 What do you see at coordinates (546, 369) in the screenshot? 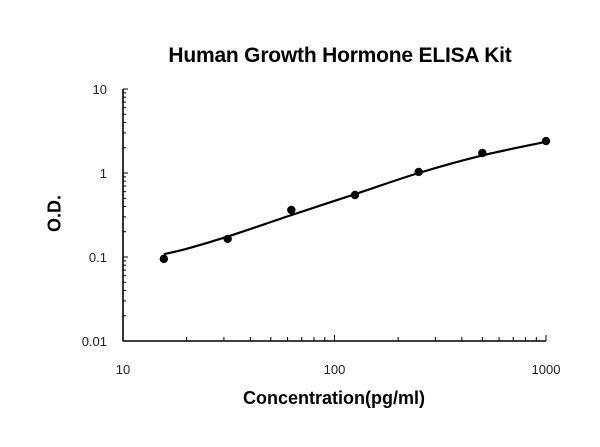
I see `x-tick-label: 1000` at bounding box center [546, 369].